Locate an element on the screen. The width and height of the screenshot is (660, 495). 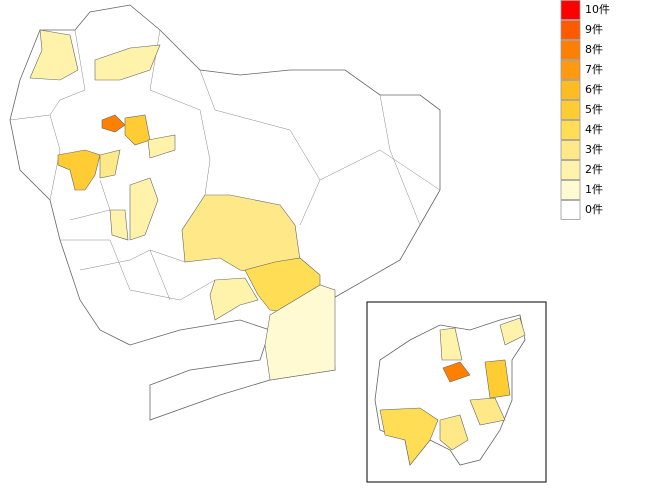
legend-label: 9件 is located at coordinates (594, 29).